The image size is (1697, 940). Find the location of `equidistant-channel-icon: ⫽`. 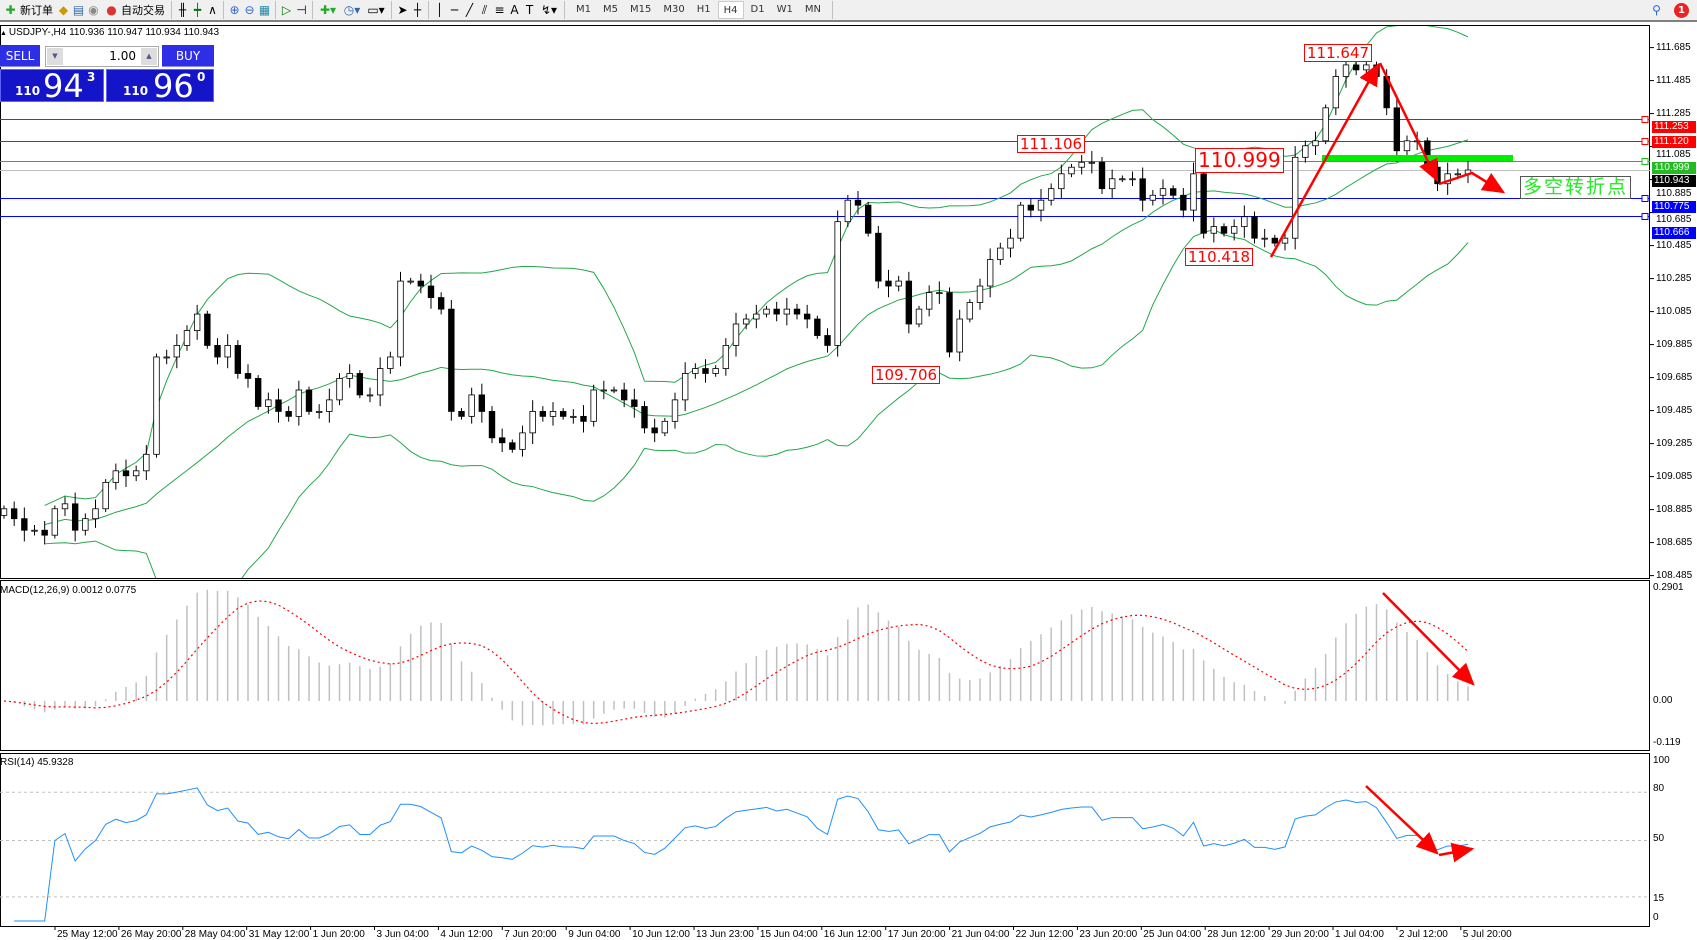

equidistant-channel-icon: ⫽ is located at coordinates (484, 9).